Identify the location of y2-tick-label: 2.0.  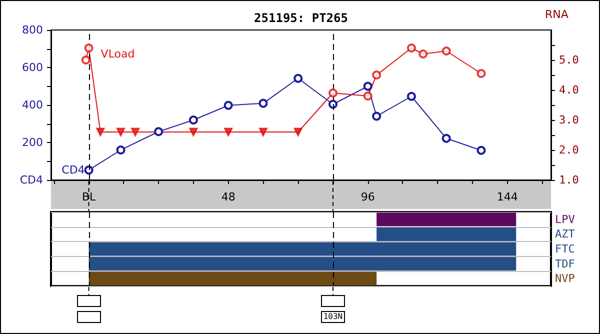
(569, 150).